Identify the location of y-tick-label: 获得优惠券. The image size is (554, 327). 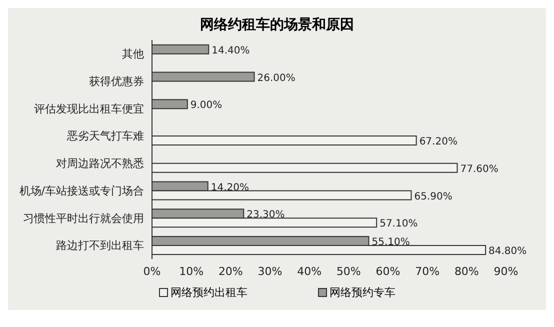
(116, 81).